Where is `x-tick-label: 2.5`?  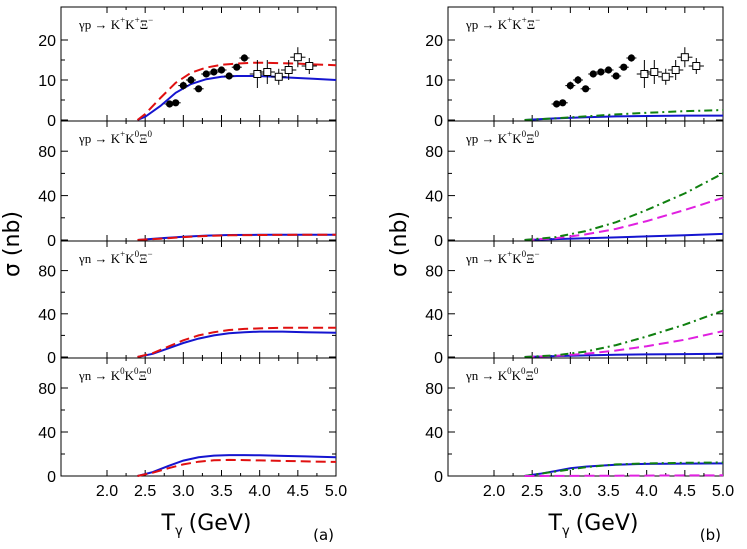
x-tick-label: 2.5 is located at coordinates (145, 491).